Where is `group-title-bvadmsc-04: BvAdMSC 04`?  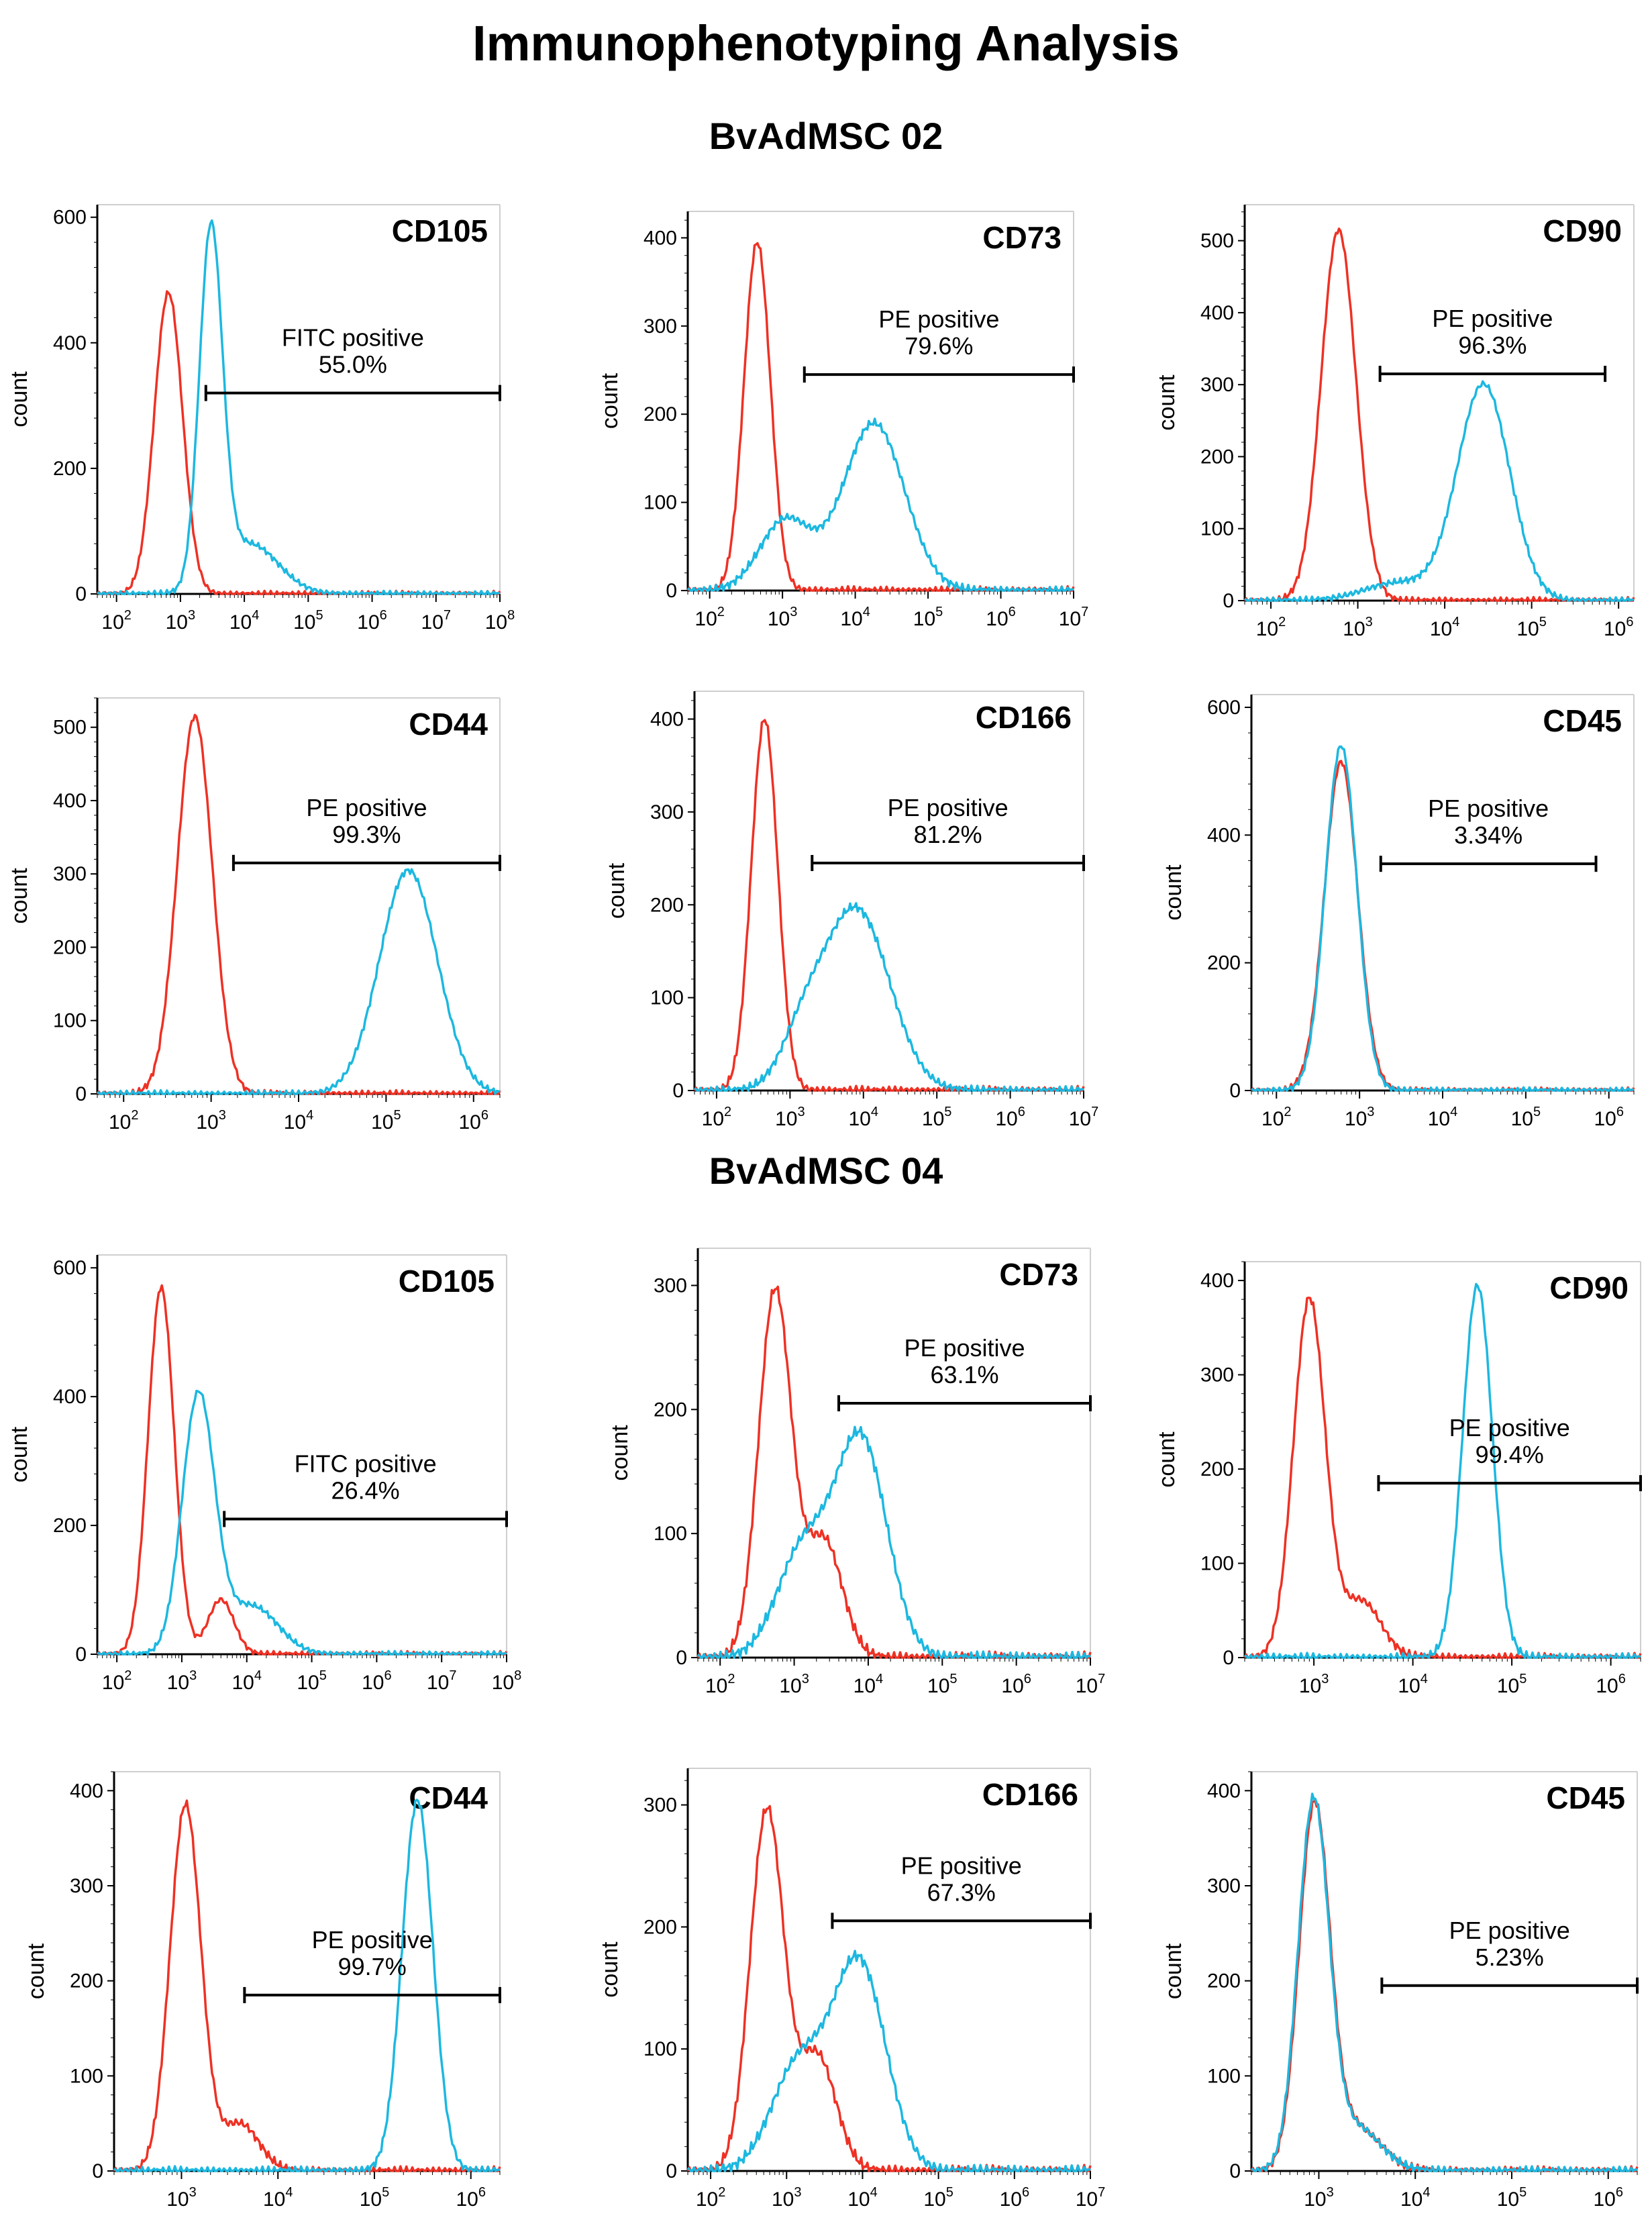
group-title-bvadmsc-04: BvAdMSC 04 is located at coordinates (826, 1171).